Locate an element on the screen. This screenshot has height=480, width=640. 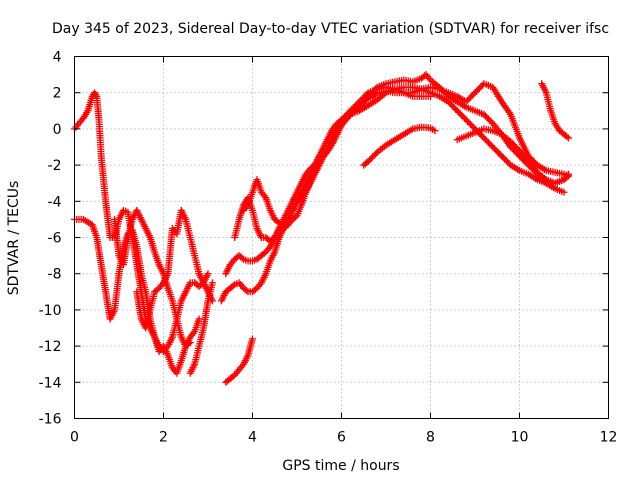
x-axis-label: GPS time / hours is located at coordinates (340, 466).